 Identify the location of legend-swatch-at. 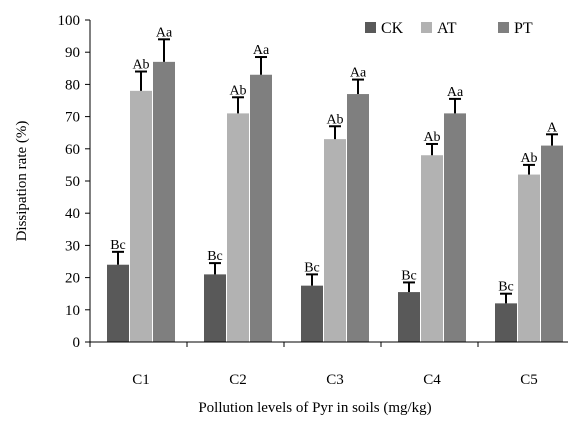
(426, 27).